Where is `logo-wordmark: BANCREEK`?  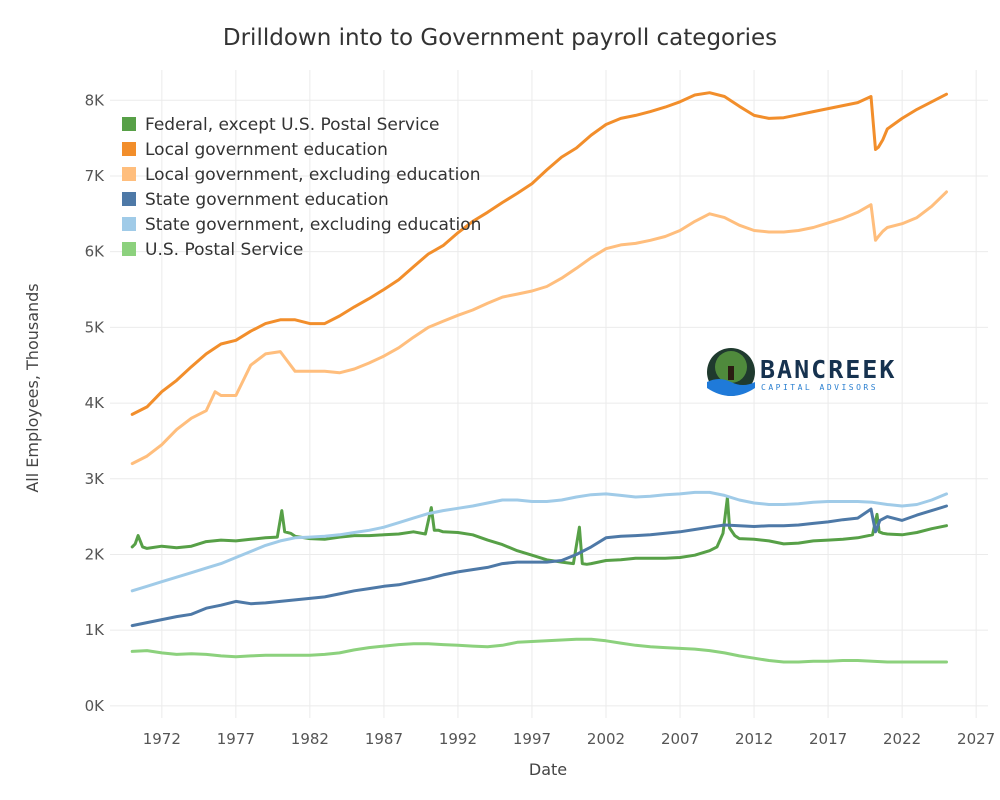 logo-wordmark: BANCREEK is located at coordinates (828, 369).